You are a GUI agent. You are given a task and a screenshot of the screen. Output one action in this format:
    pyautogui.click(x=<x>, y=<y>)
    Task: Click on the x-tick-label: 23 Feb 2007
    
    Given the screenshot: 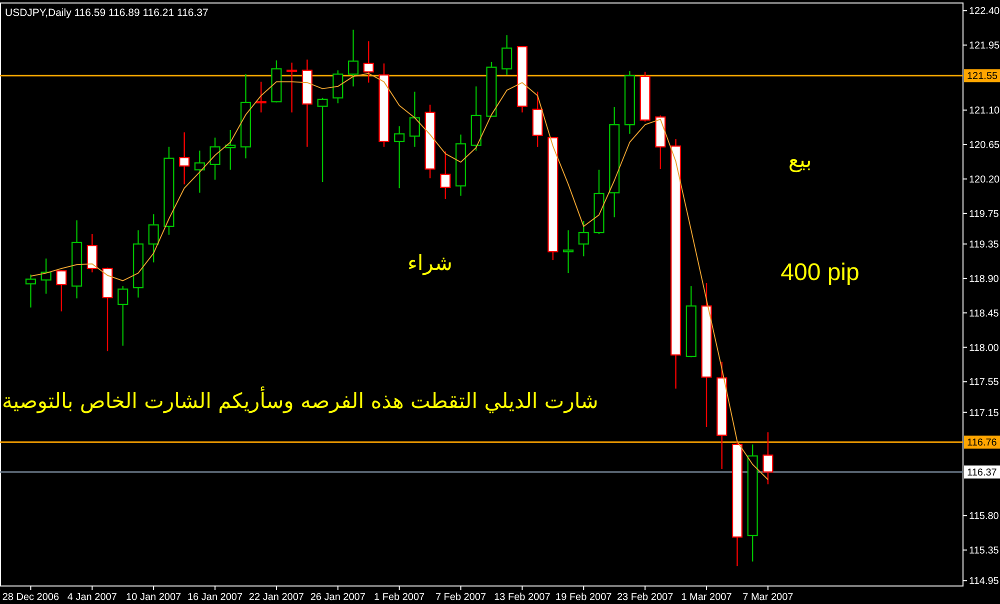 What is the action you would take?
    pyautogui.click(x=645, y=597)
    